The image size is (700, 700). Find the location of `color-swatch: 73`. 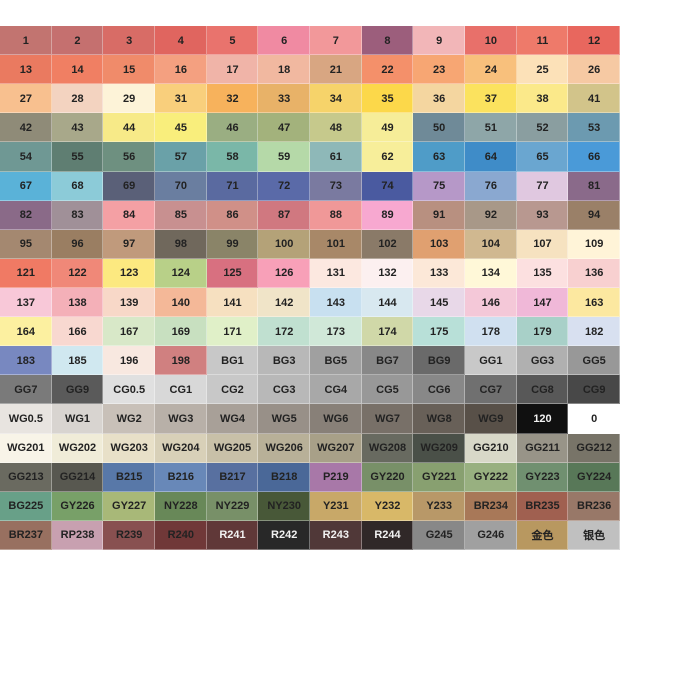

color-swatch: 73 is located at coordinates (336, 186).